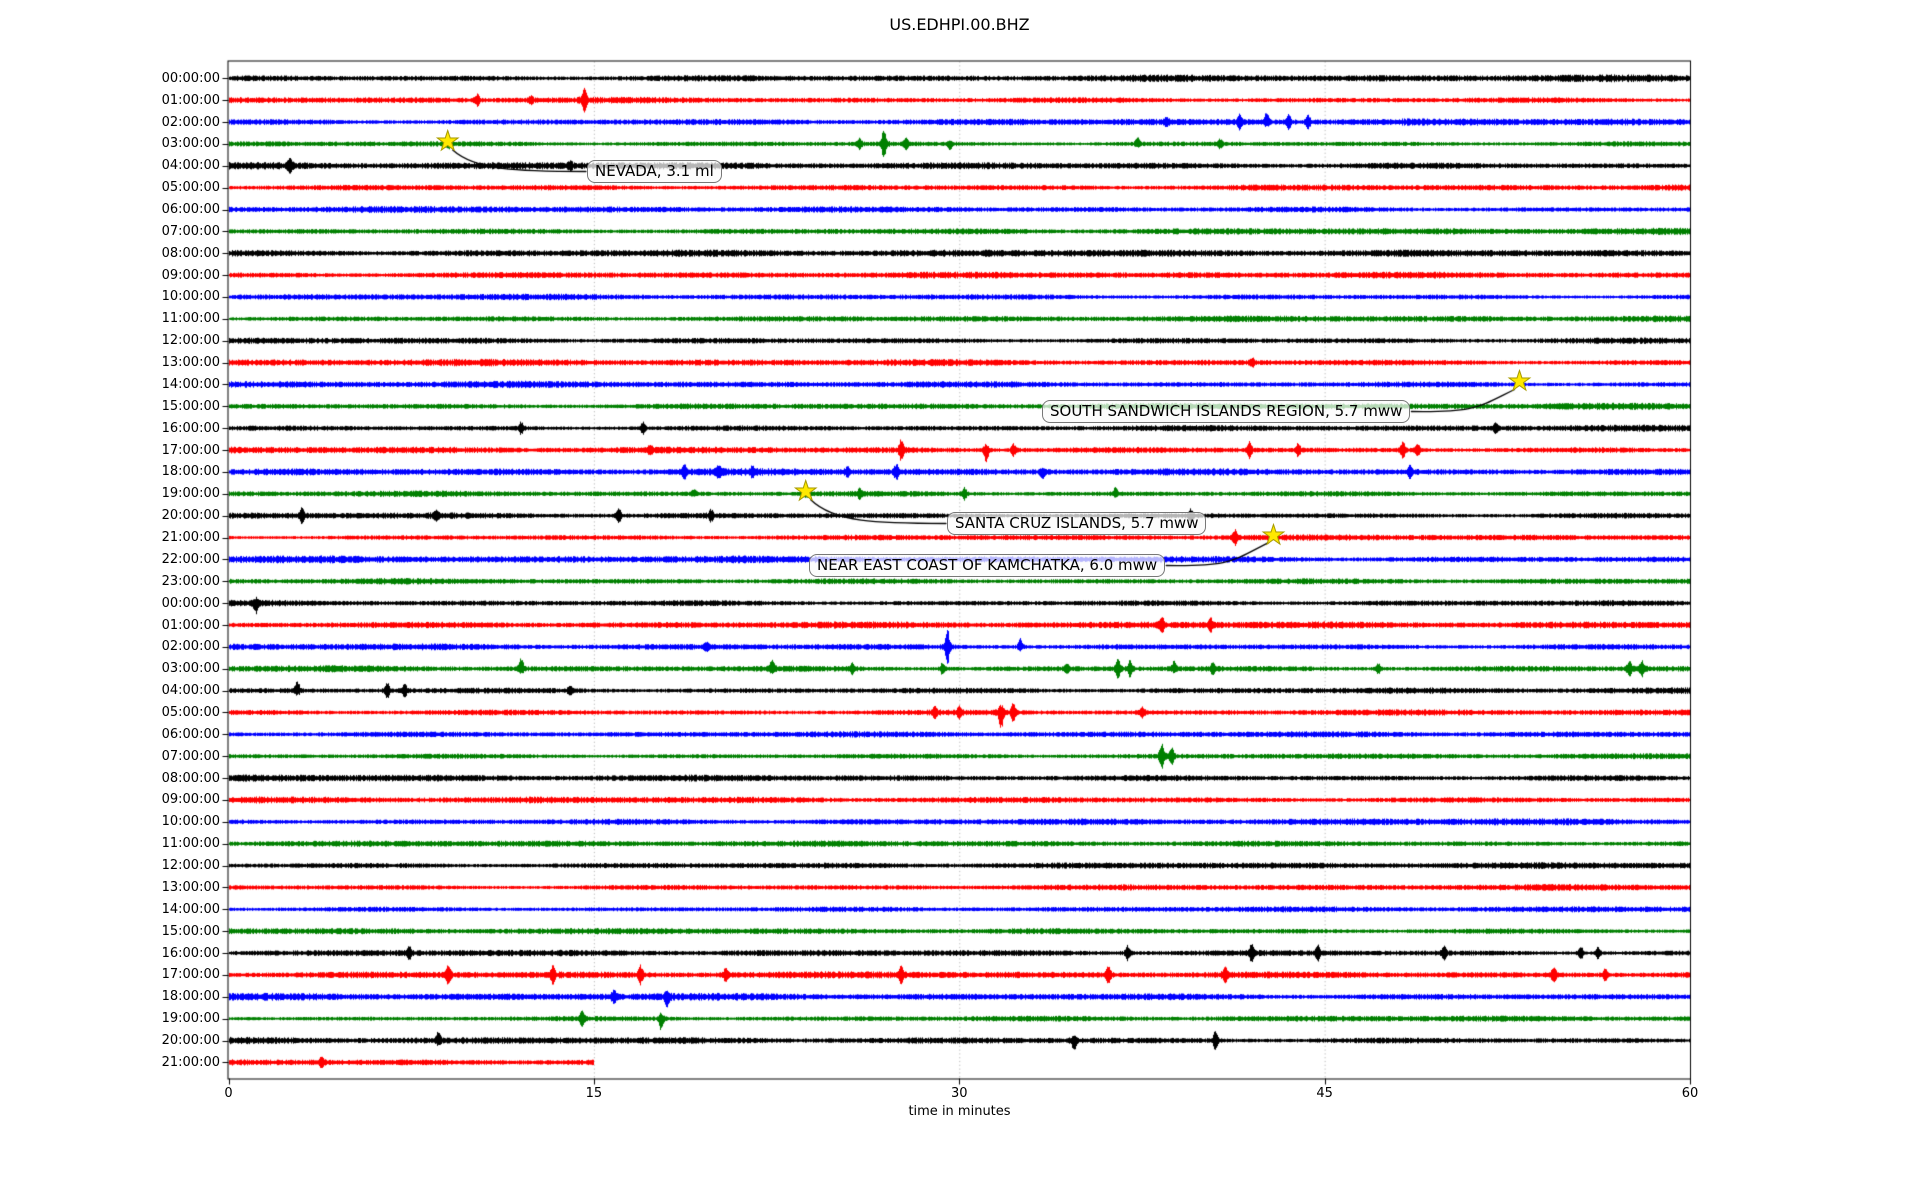  What do you see at coordinates (594, 1093) in the screenshot?
I see `x-tick-label: 15` at bounding box center [594, 1093].